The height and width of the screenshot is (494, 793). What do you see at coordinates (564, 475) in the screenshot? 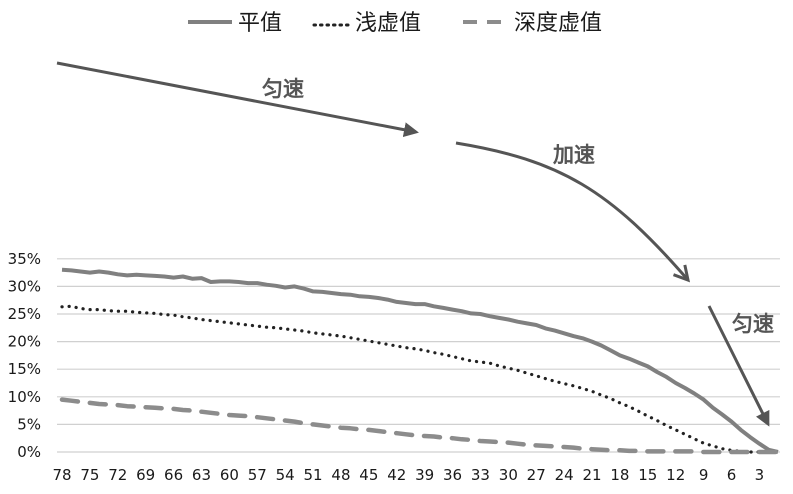
I see `x-tick-label: 24` at bounding box center [564, 475].